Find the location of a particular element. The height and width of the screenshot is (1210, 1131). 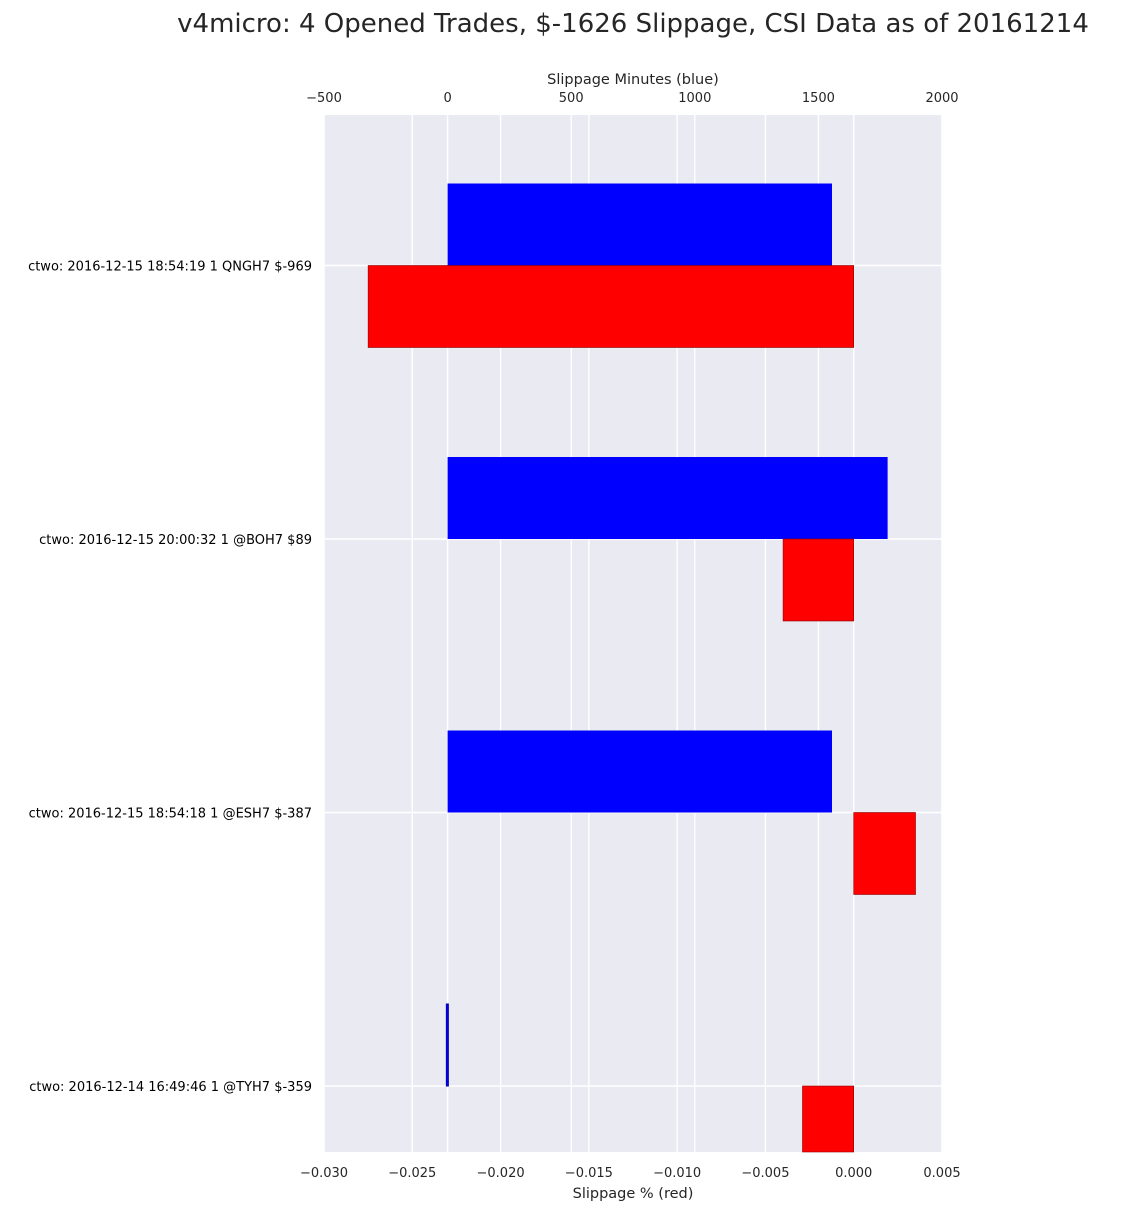

top-tick-label: 500 is located at coordinates (571, 98).